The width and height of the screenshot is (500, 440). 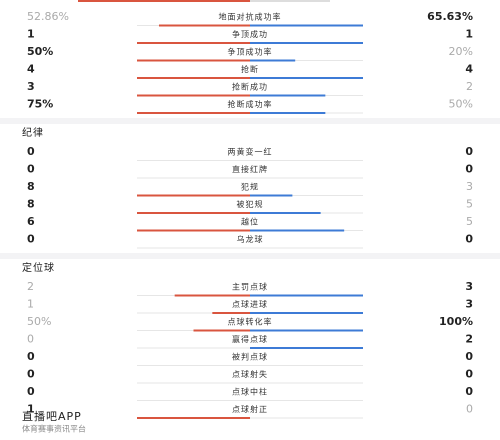 What do you see at coordinates (40, 104) in the screenshot?
I see `left-value: 75%` at bounding box center [40, 104].